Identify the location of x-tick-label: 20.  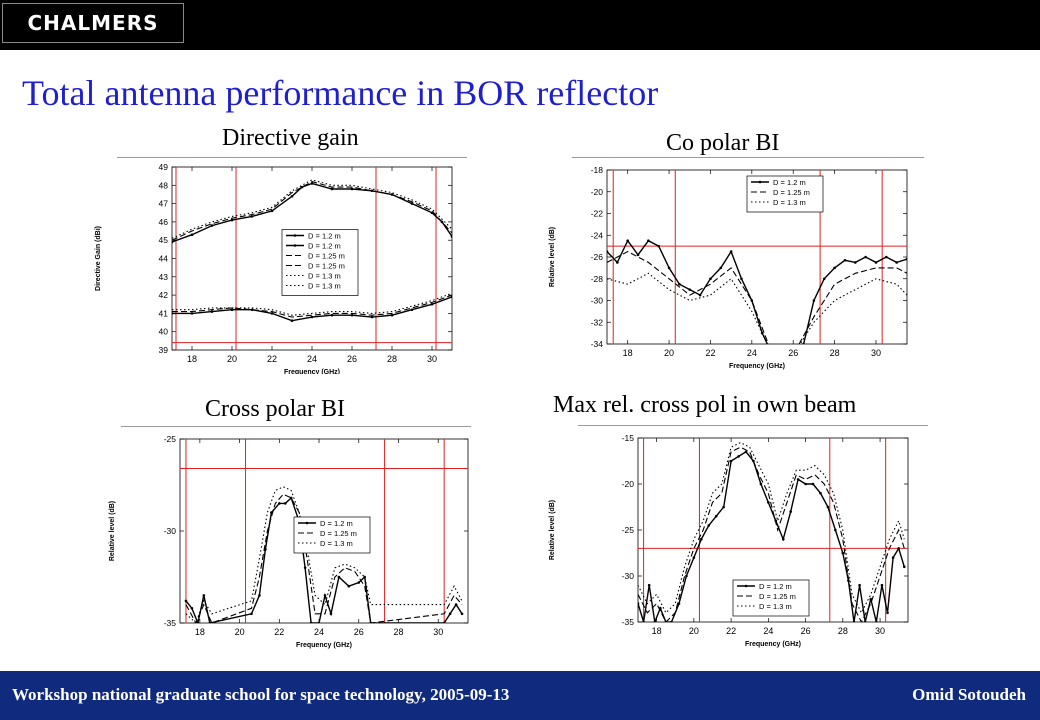
(240, 632).